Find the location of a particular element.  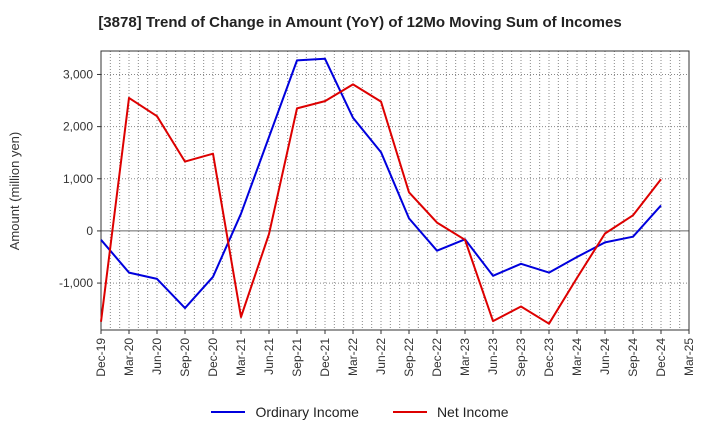

y-tick-label: 2,000 is located at coordinates (78, 127).